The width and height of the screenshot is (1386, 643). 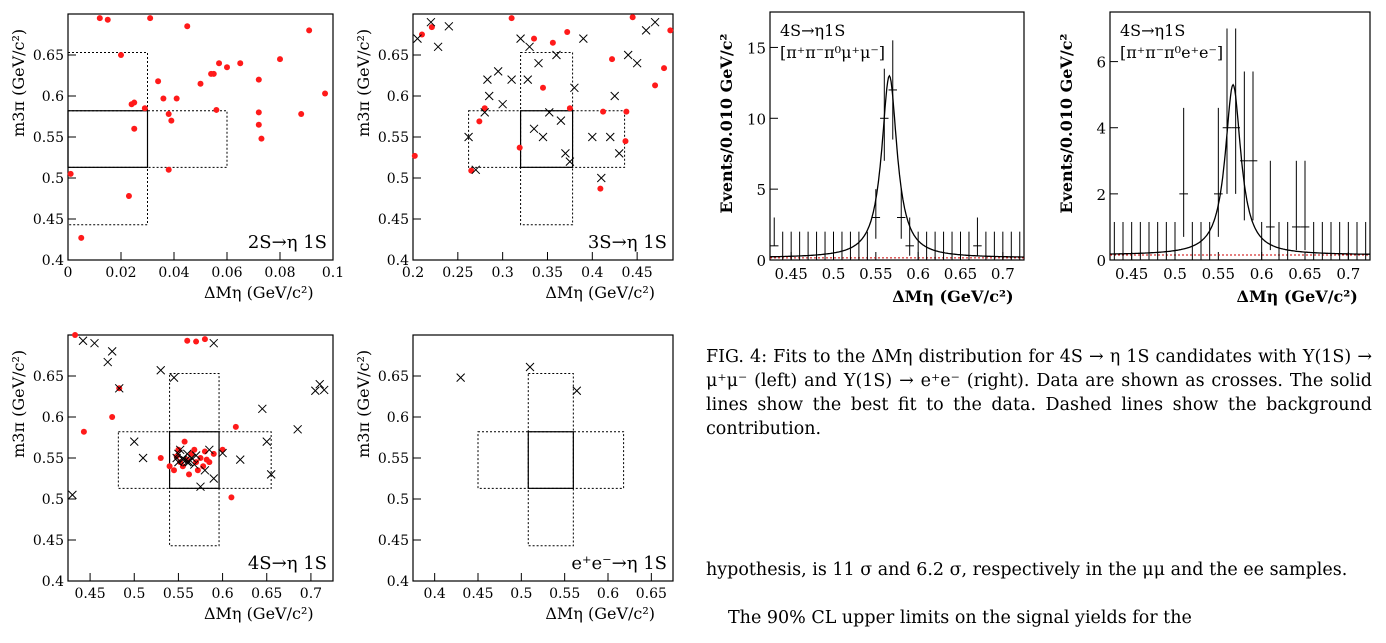 What do you see at coordinates (173, 273) in the screenshot?
I see `x-tick-label: 0.04` at bounding box center [173, 273].